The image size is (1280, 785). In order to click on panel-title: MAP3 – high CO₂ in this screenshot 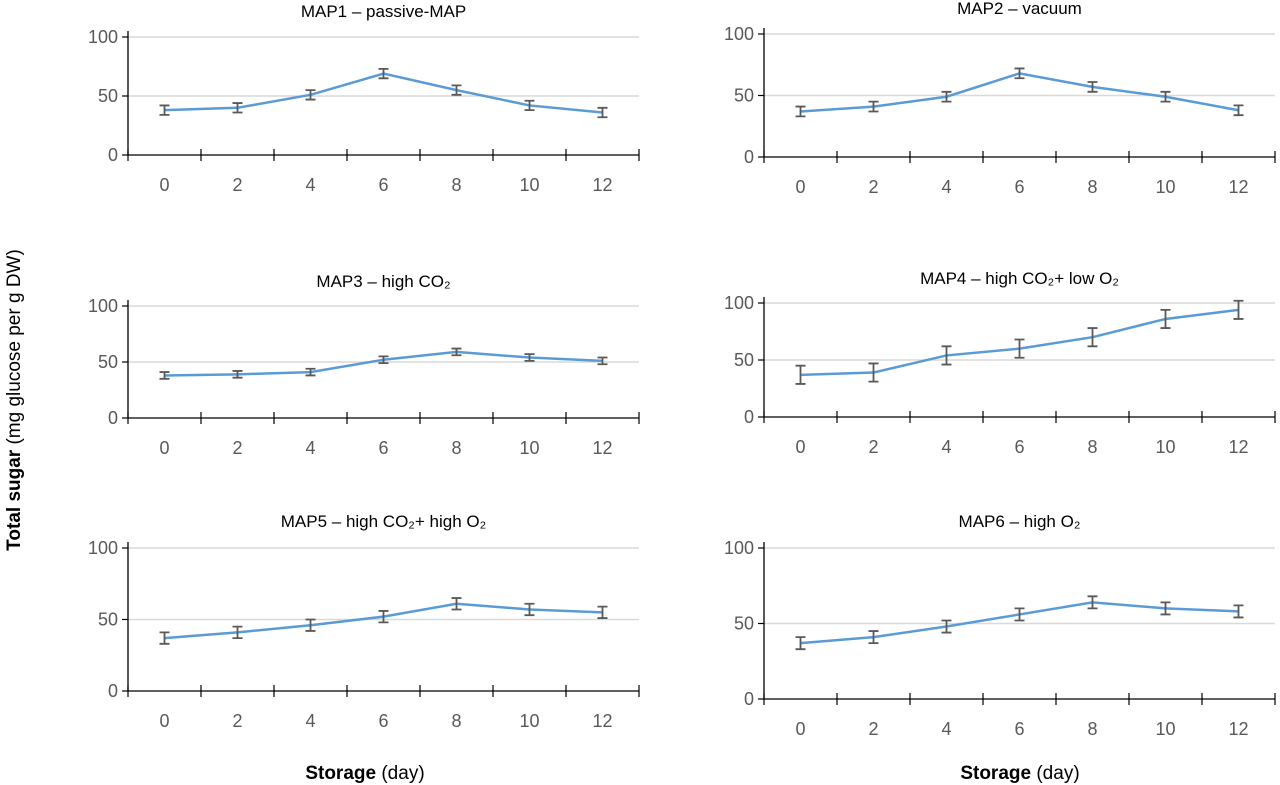, I will do `click(383, 281)`.